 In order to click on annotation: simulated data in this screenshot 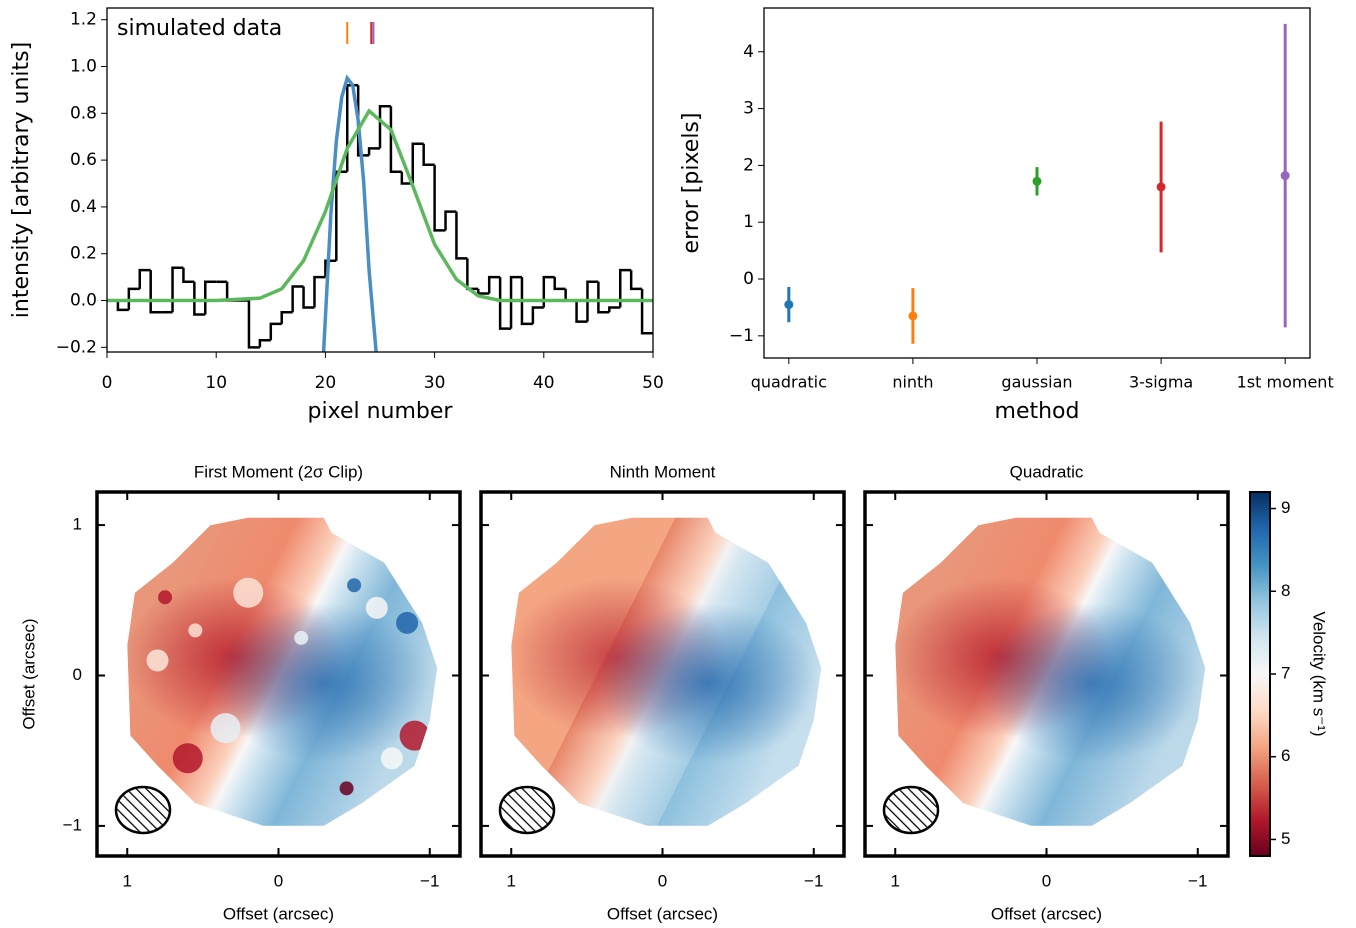, I will do `click(199, 28)`.